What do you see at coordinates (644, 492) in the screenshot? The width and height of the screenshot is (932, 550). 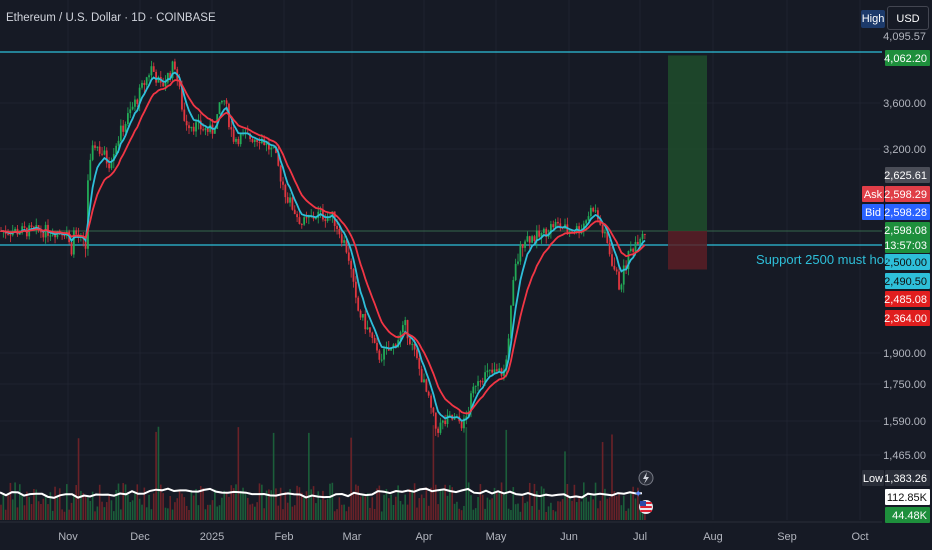 I see `chart-icons: ✦` at bounding box center [644, 492].